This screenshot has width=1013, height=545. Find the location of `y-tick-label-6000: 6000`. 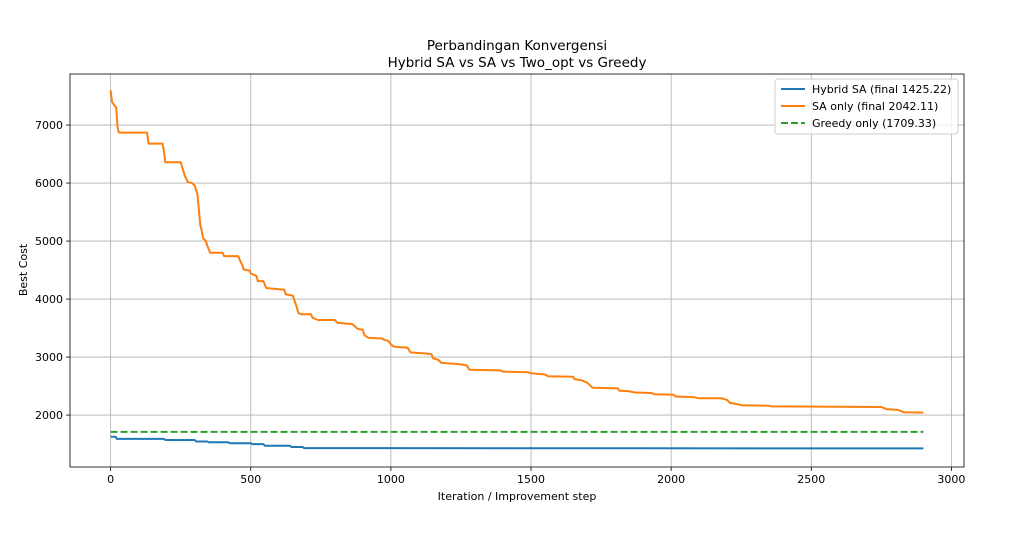

y-tick-label-6000: 6000 is located at coordinates (49, 183).